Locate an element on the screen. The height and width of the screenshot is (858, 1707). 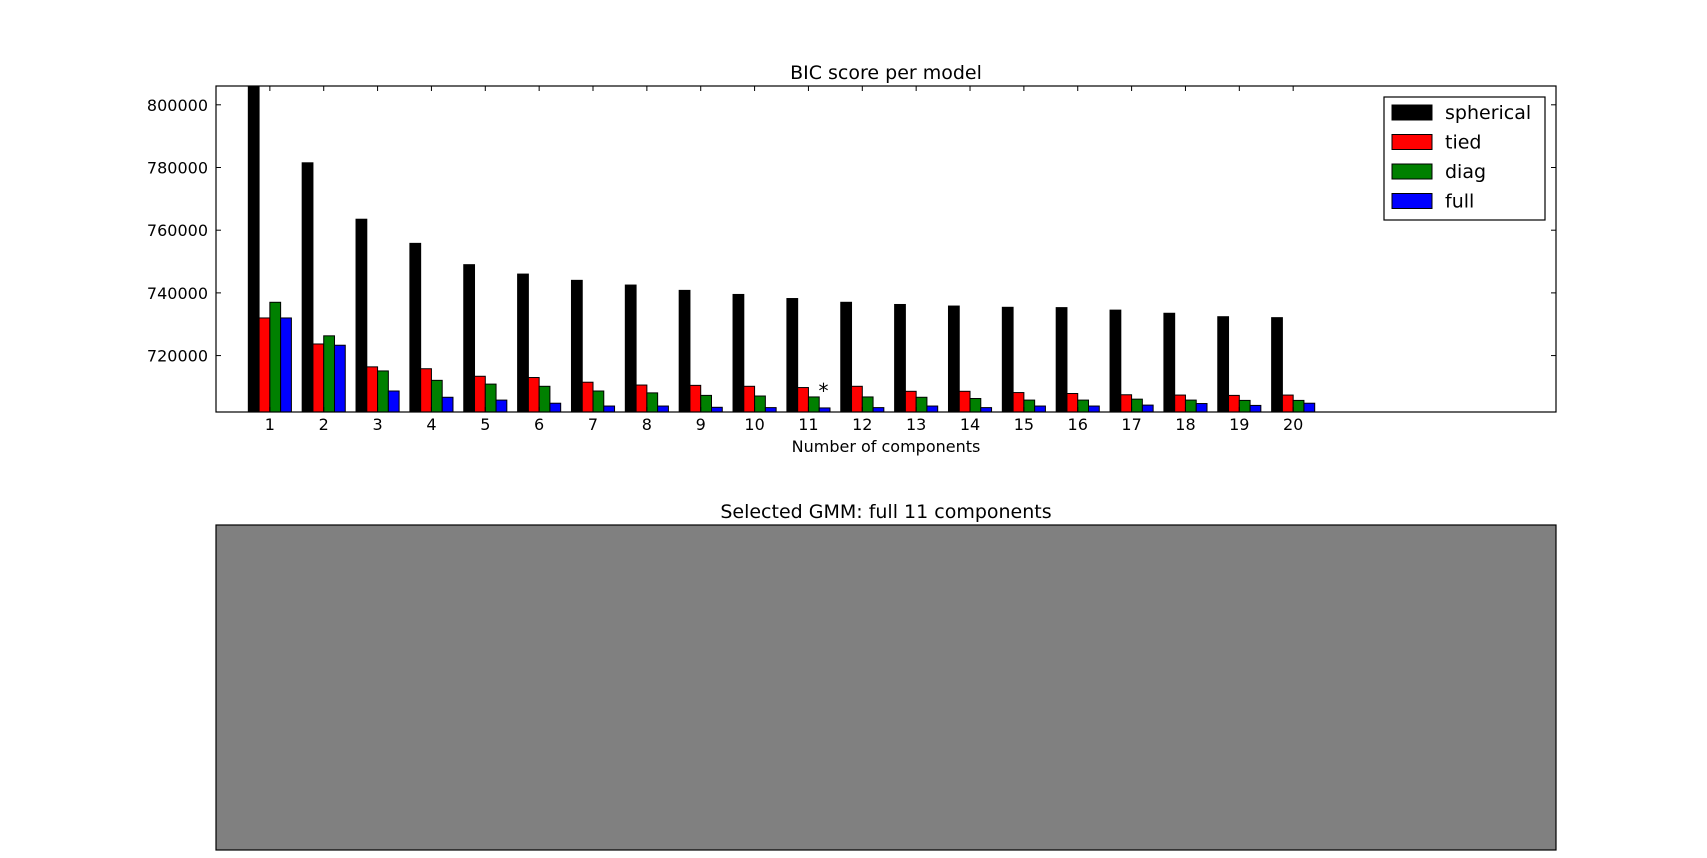
annotations-layer: * is located at coordinates (824, 391).